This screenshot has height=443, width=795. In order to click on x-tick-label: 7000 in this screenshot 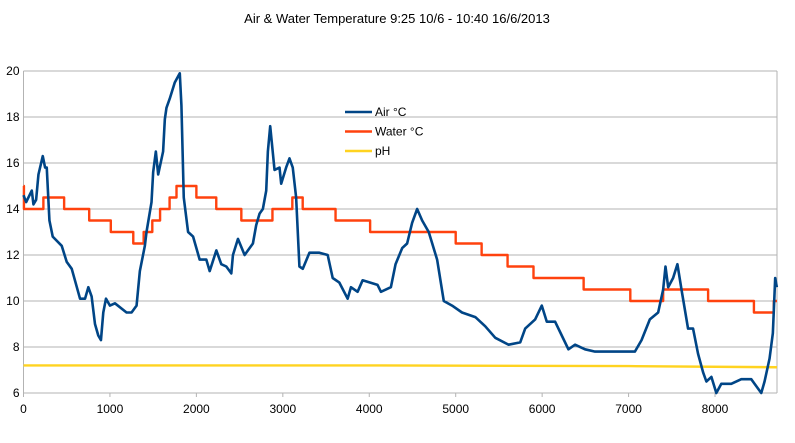, I will do `click(628, 409)`.